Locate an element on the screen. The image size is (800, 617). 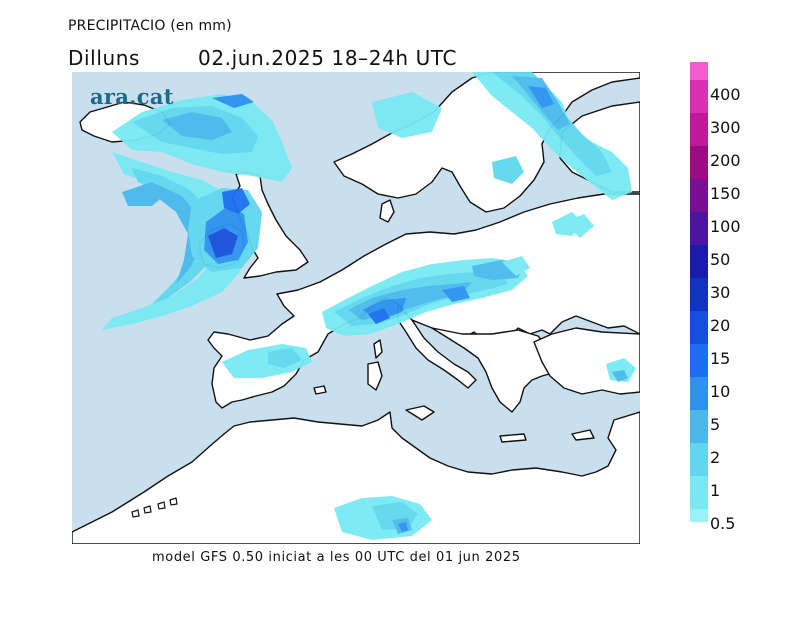
legend-label-50: 50 is located at coordinates (720, 259).